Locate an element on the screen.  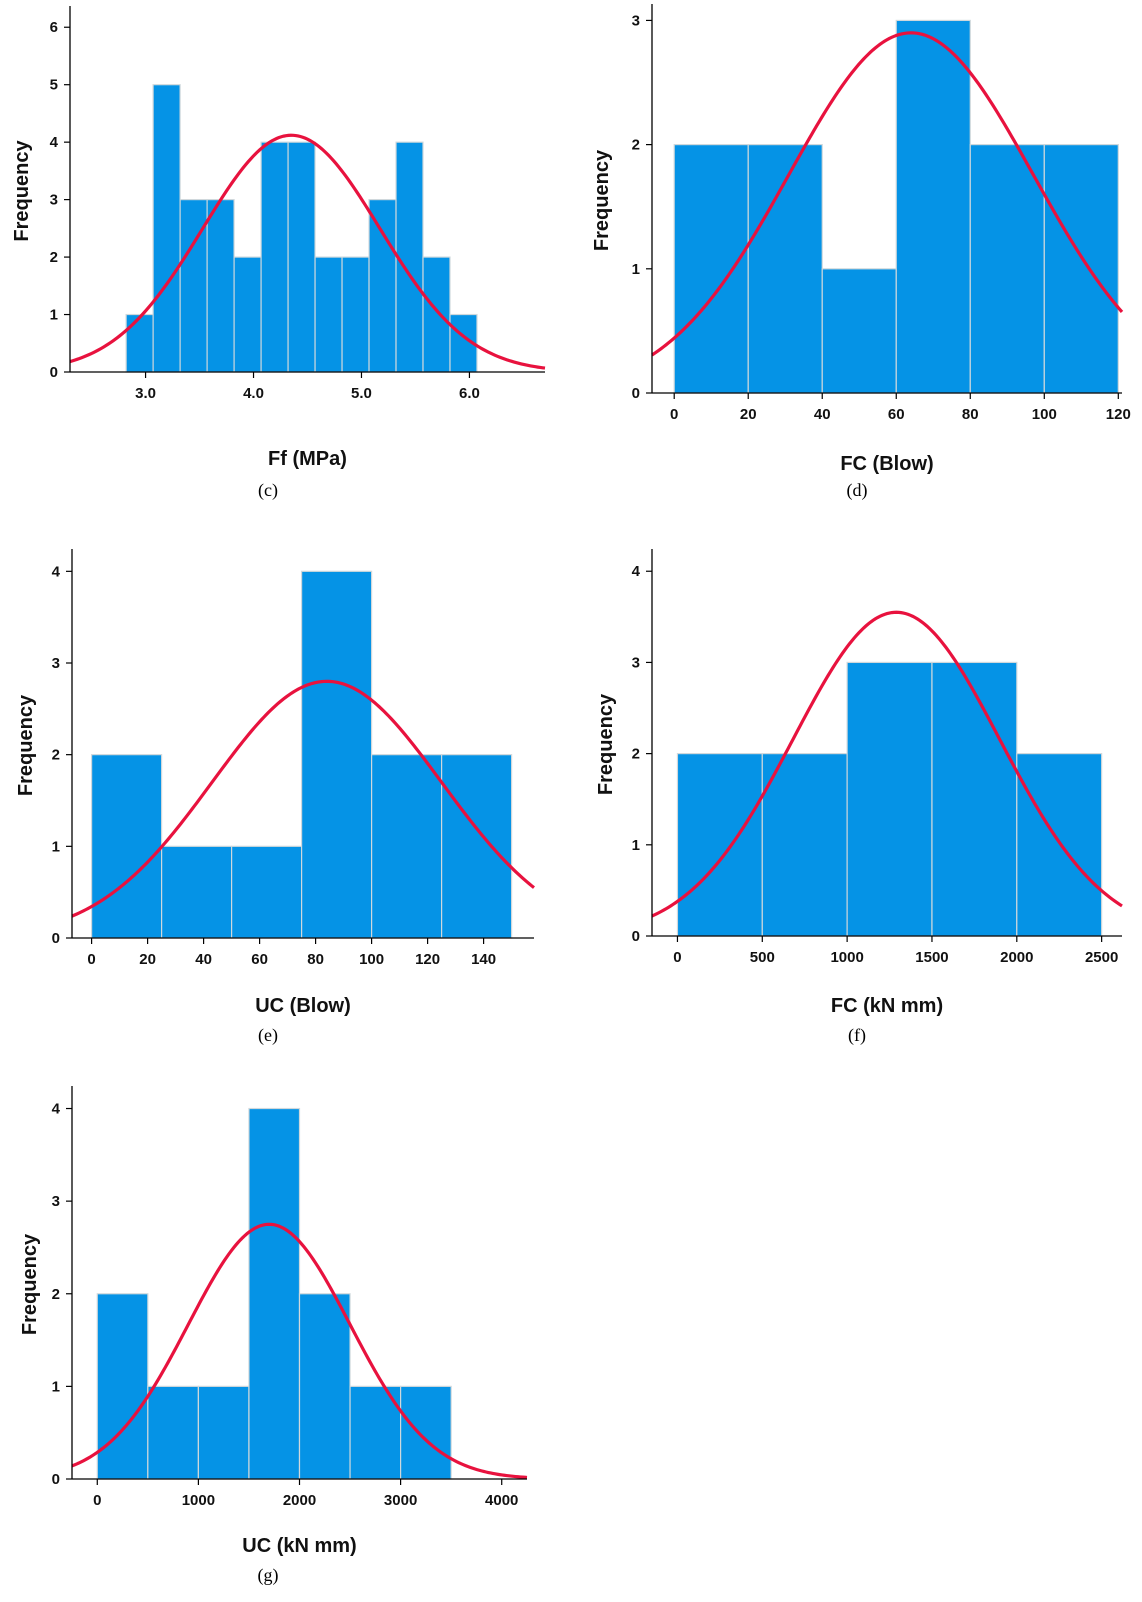
x-tick-label-g-3: 3000 is located at coordinates (400, 1500).